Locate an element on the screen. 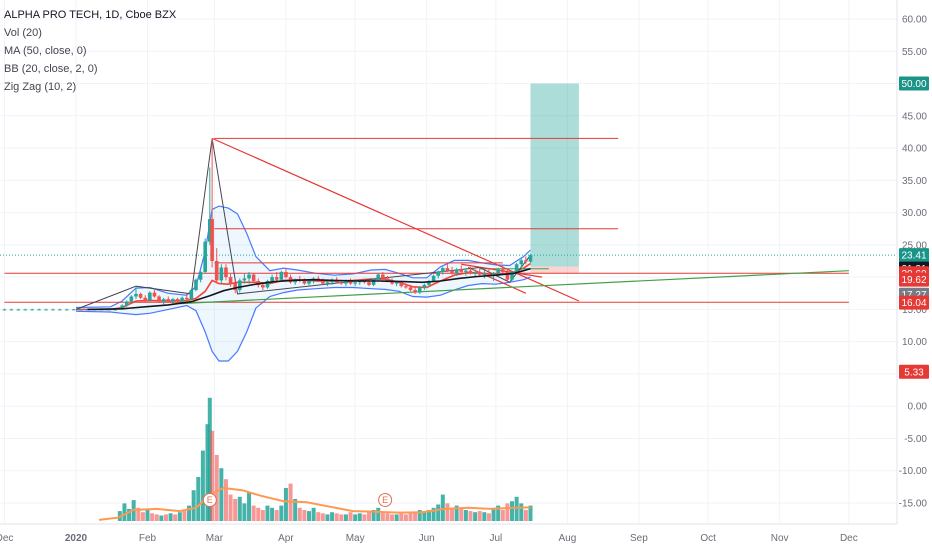 The height and width of the screenshot is (550, 932). ma50-line is located at coordinates (309, 289).